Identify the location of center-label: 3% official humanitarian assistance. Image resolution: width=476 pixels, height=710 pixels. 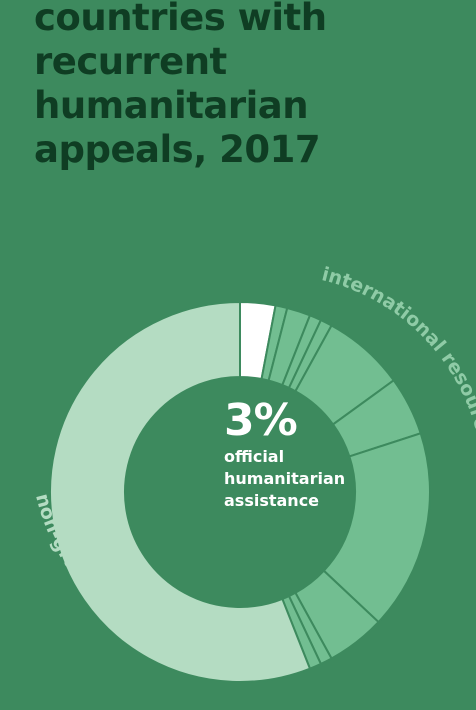
(304, 454).